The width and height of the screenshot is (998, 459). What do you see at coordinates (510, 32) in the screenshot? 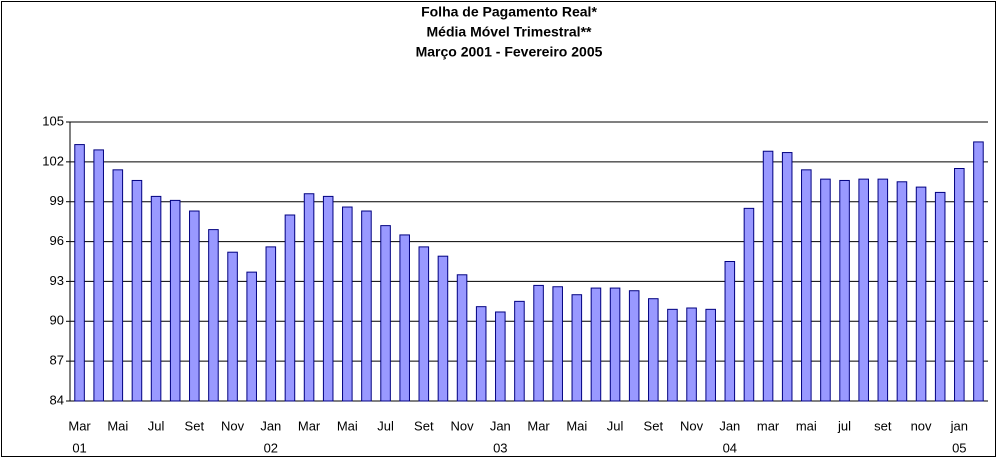
I see `chart-title: Média Móvel Trimestral**` at bounding box center [510, 32].